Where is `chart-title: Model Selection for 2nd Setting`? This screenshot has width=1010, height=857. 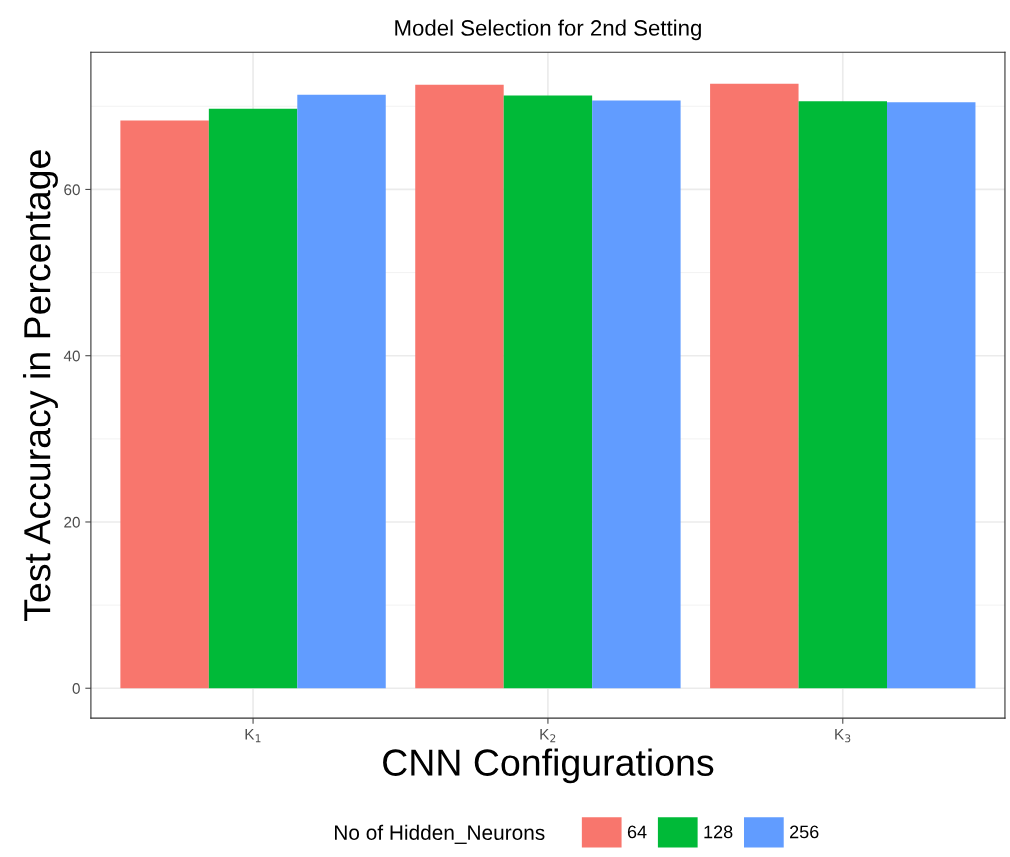
chart-title: Model Selection for 2nd Setting is located at coordinates (548, 30).